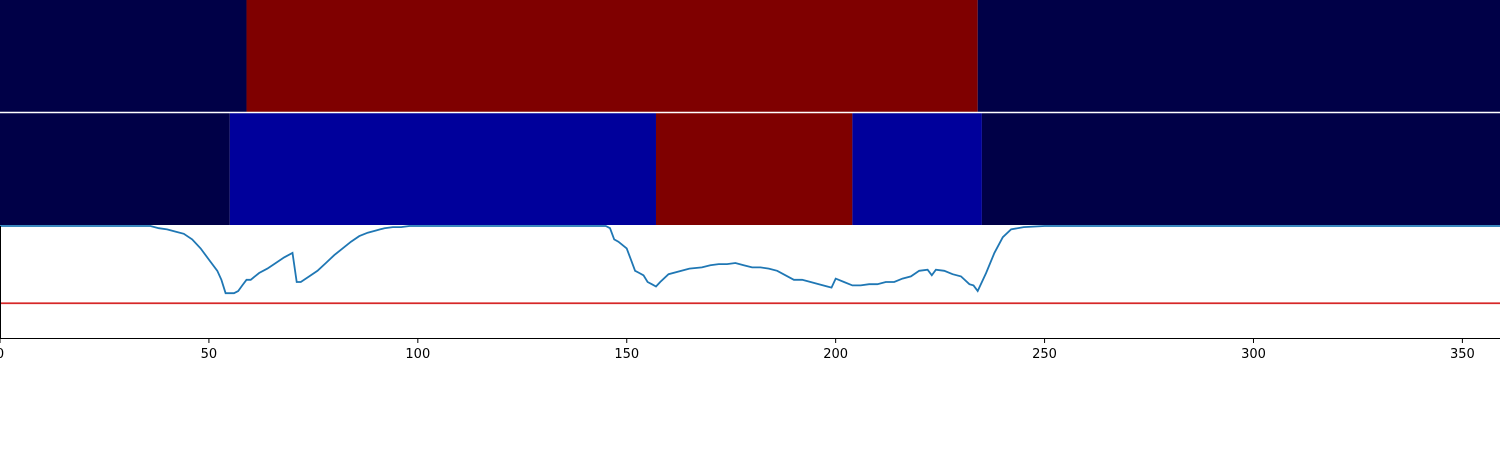 This screenshot has width=1500, height=450. I want to click on x-tick-label: 0, so click(2, 354).